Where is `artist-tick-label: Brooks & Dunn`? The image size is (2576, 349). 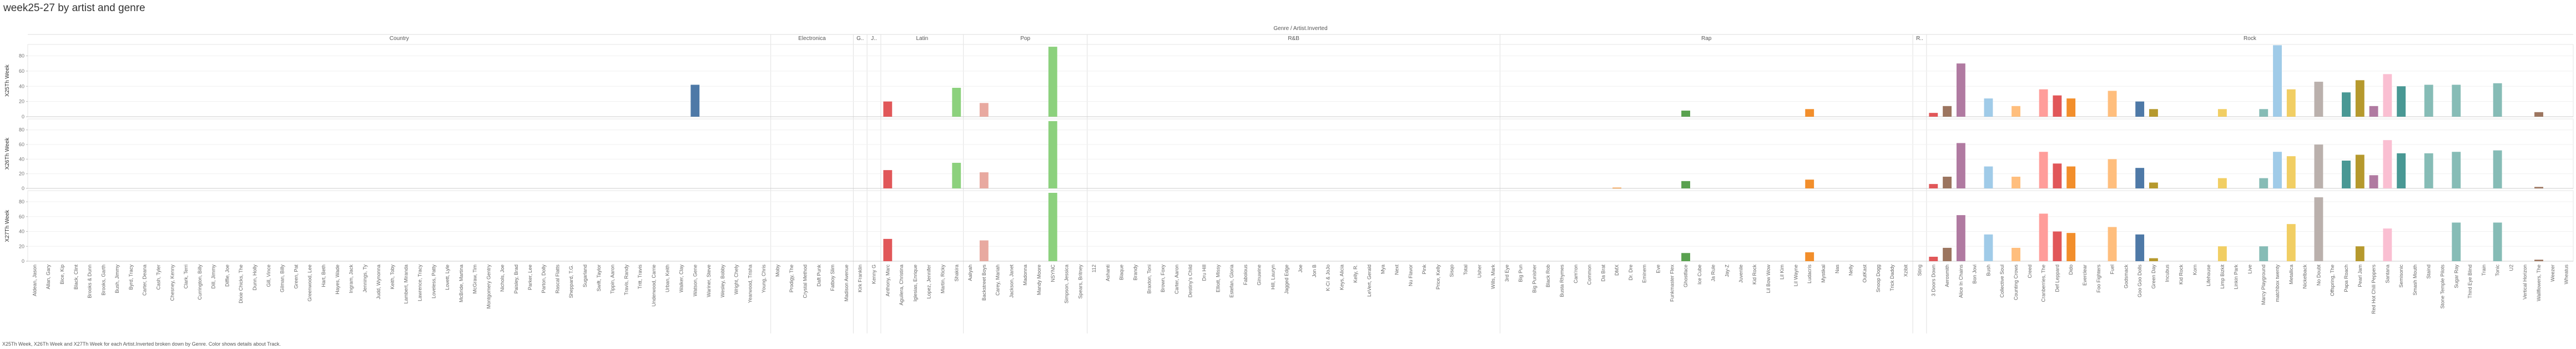
artist-tick-label: Brooks & Dunn is located at coordinates (90, 282).